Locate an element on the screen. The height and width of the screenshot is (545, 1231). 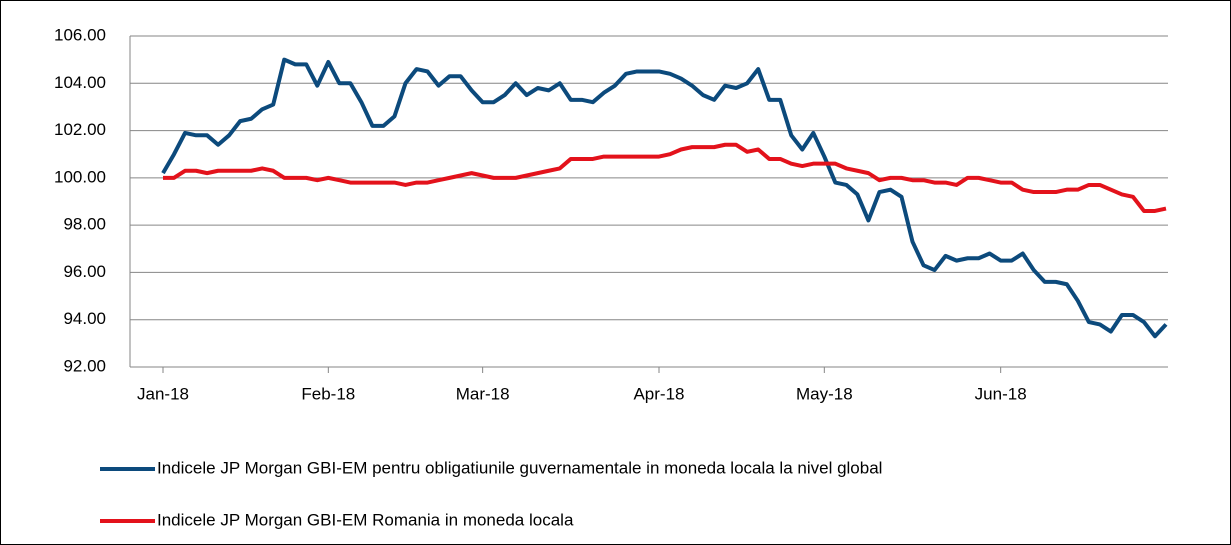
x-tick-label: May-18 is located at coordinates (824, 393).